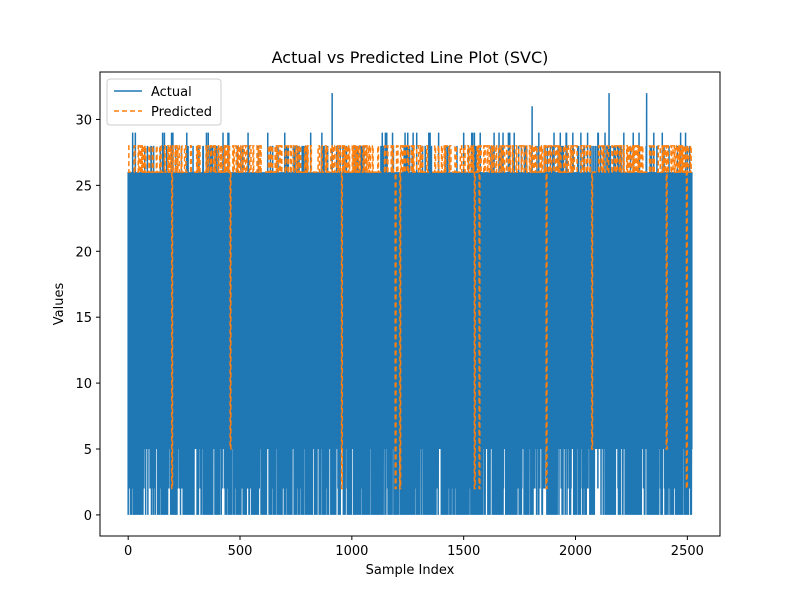  Describe the element at coordinates (59, 304) in the screenshot. I see `y-axis-label: Values` at that location.